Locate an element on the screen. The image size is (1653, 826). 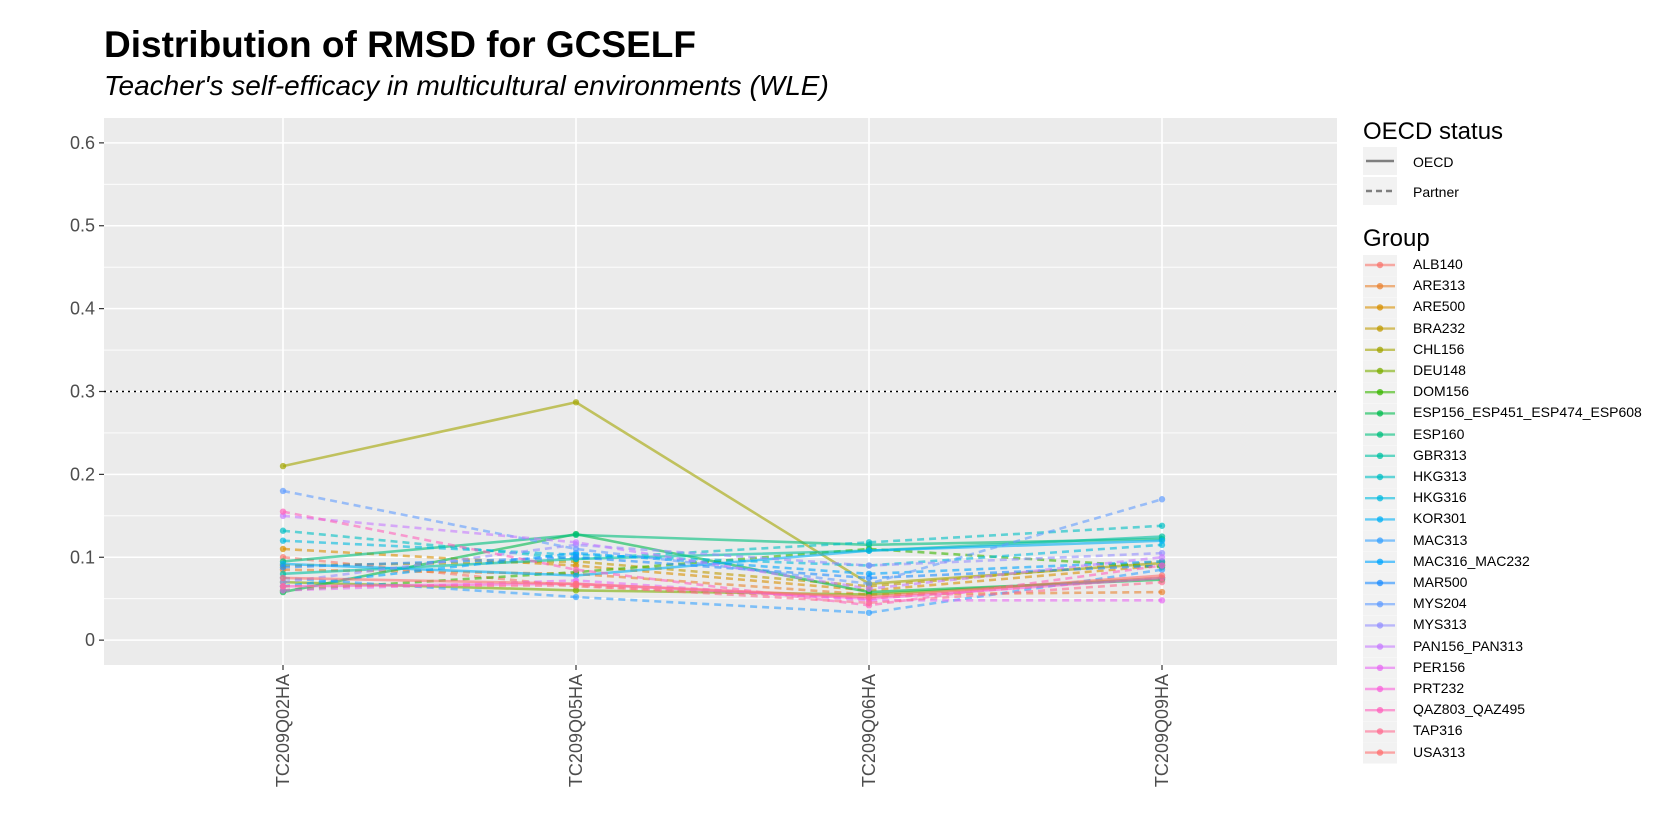
y-tick-label: 0 is located at coordinates (90, 640).